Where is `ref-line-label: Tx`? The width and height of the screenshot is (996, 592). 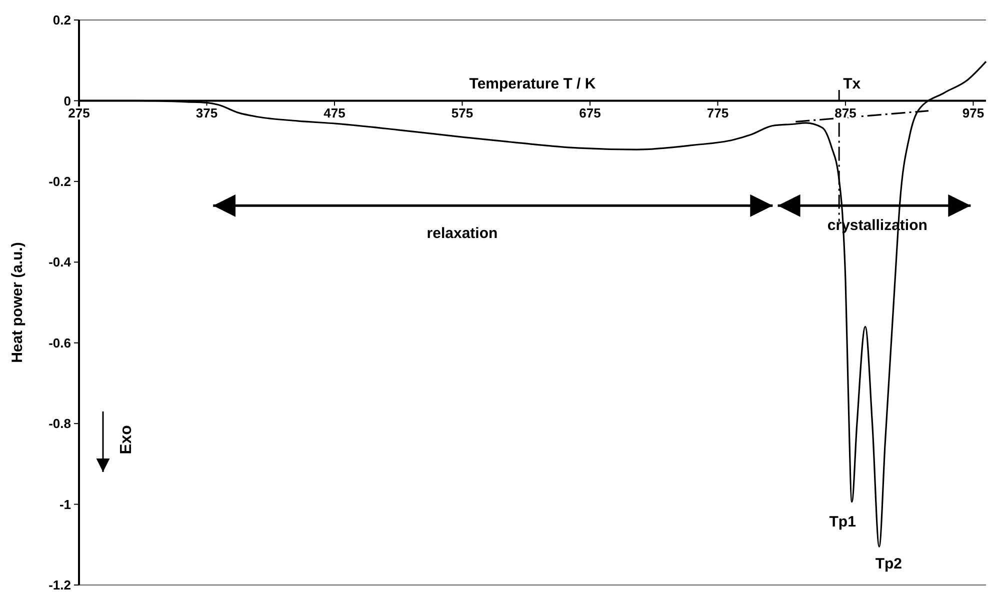
ref-line-label: Tx is located at coordinates (852, 84).